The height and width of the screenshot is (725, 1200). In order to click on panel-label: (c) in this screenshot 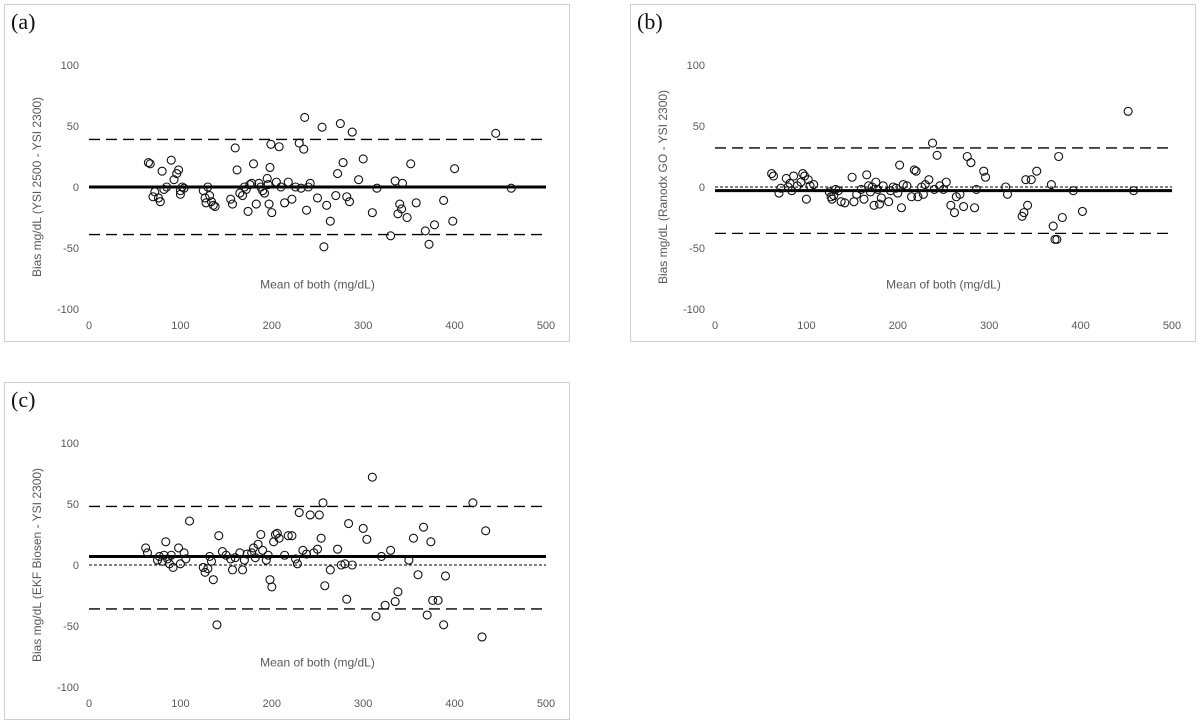, I will do `click(23, 399)`.